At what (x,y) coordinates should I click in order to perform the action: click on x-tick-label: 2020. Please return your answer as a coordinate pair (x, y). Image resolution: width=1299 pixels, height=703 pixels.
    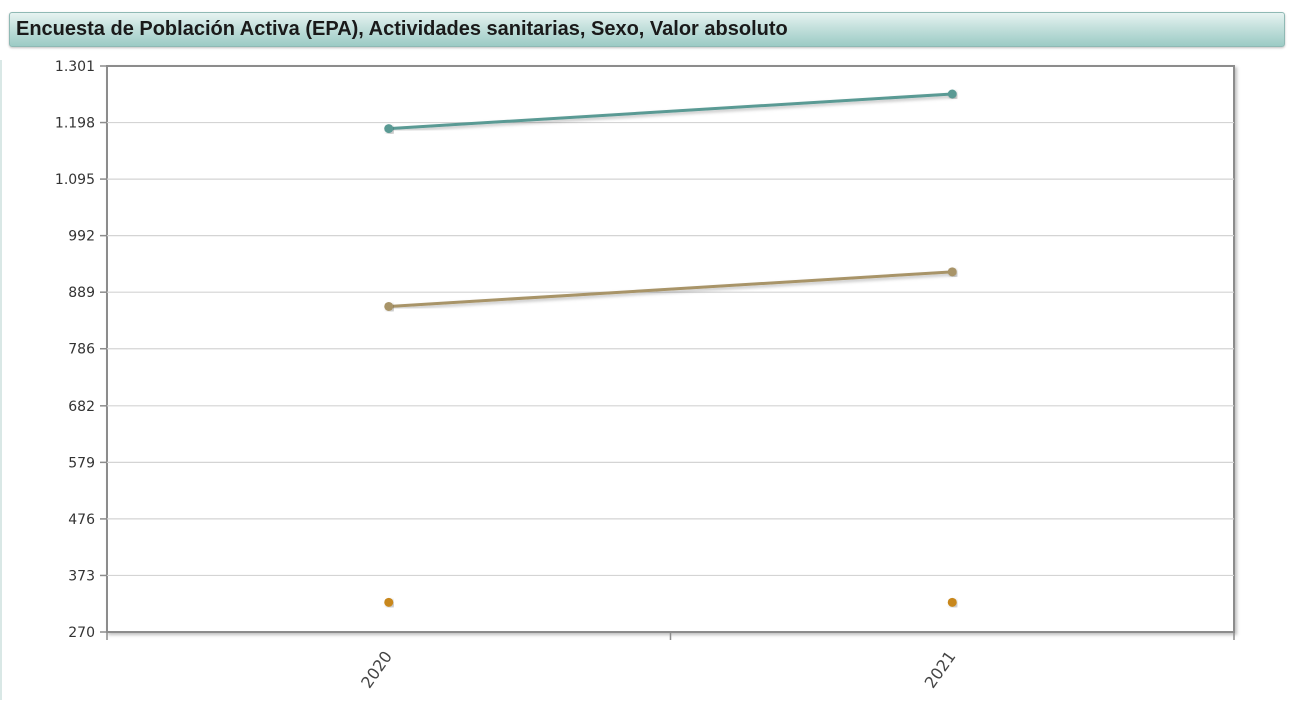
    Looking at the image, I should click on (376, 669).